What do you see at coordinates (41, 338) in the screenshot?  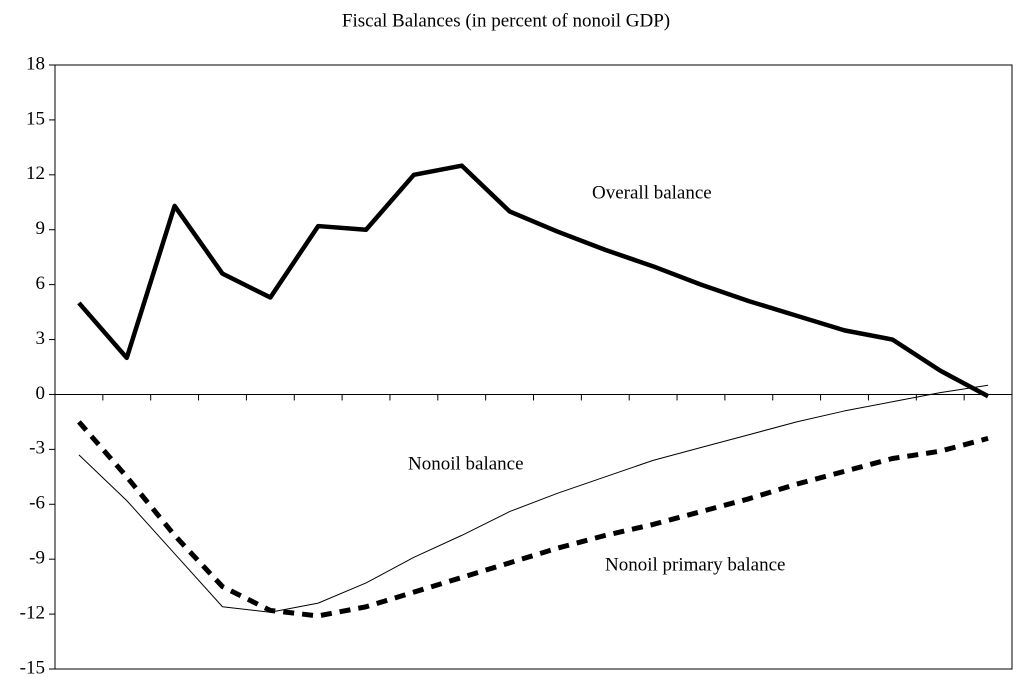 I see `y-tick-label: 3` at bounding box center [41, 338].